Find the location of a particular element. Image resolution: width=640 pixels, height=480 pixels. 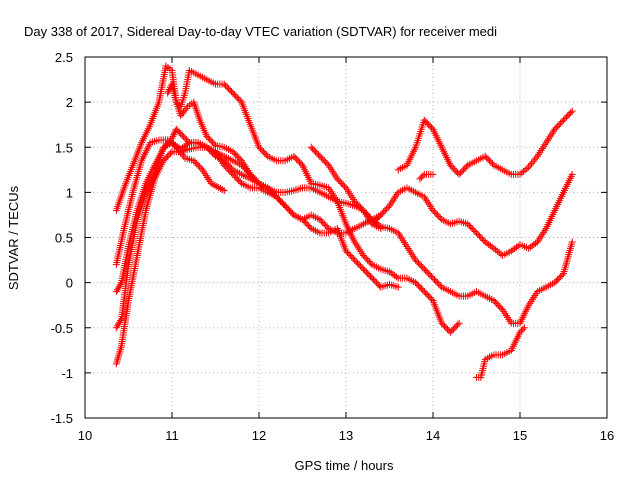

x-tick-label: 11 is located at coordinates (172, 435).